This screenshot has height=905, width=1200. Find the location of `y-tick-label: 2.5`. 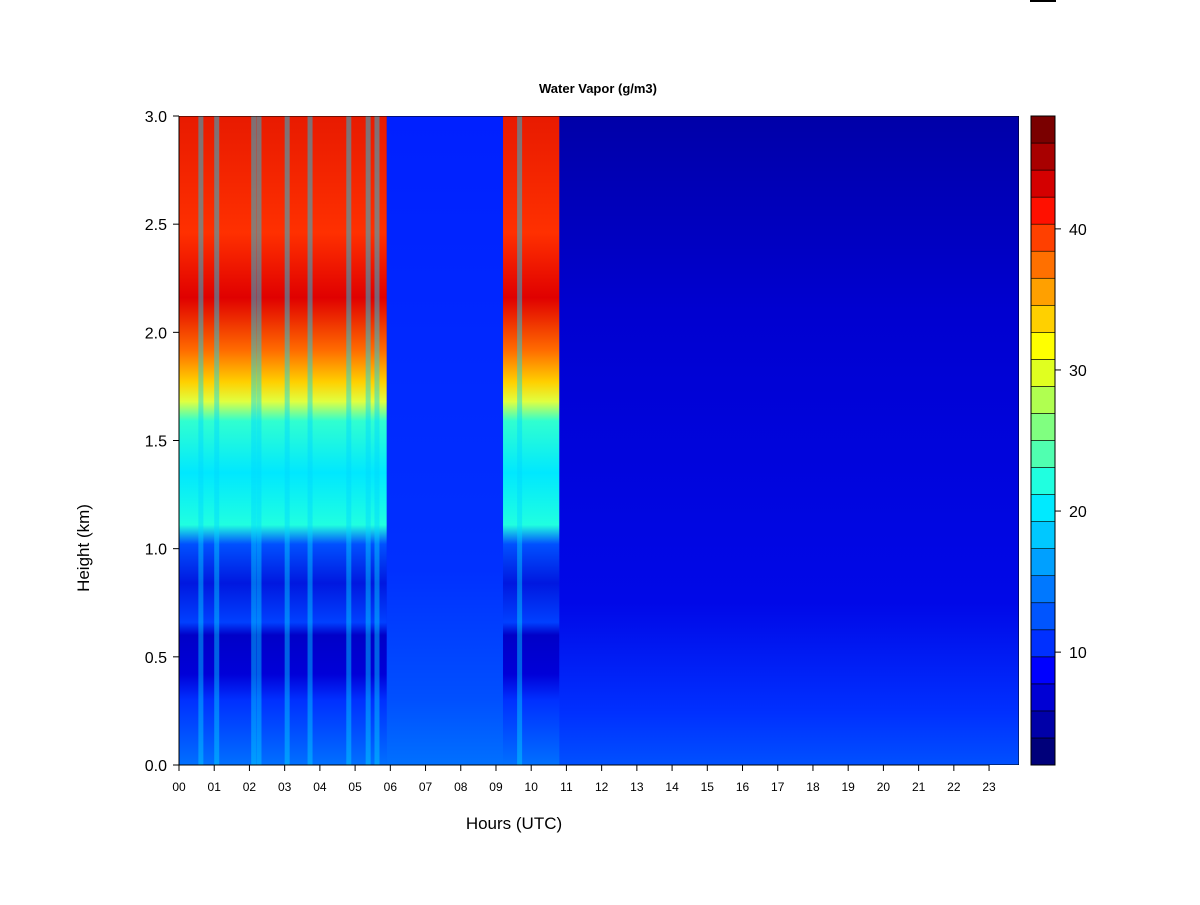

y-tick-label: 2.5 is located at coordinates (156, 225).